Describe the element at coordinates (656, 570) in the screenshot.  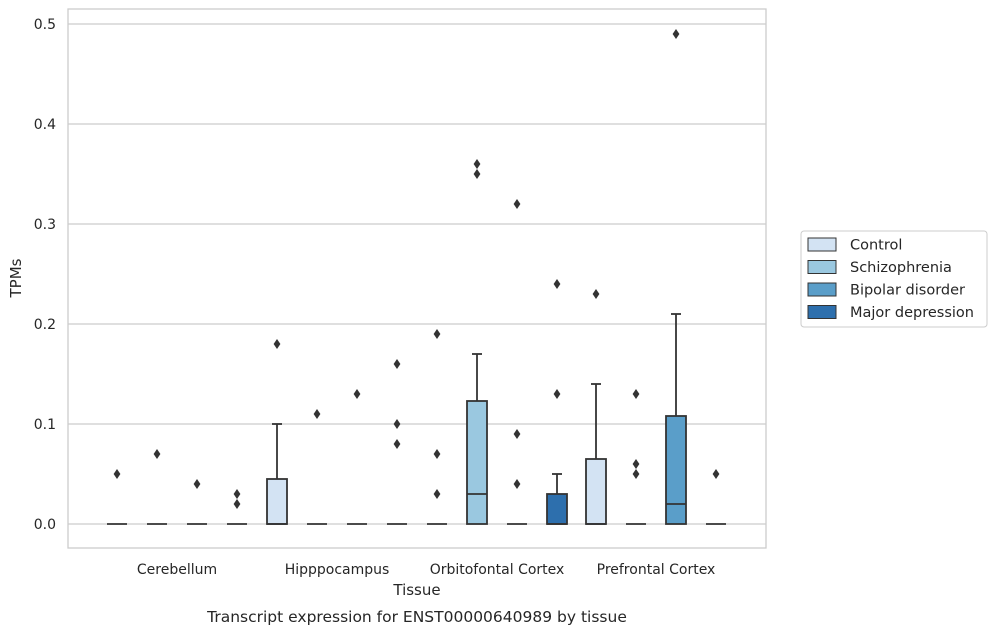
I see `x-tick-label: Prefrontal Cortex` at that location.